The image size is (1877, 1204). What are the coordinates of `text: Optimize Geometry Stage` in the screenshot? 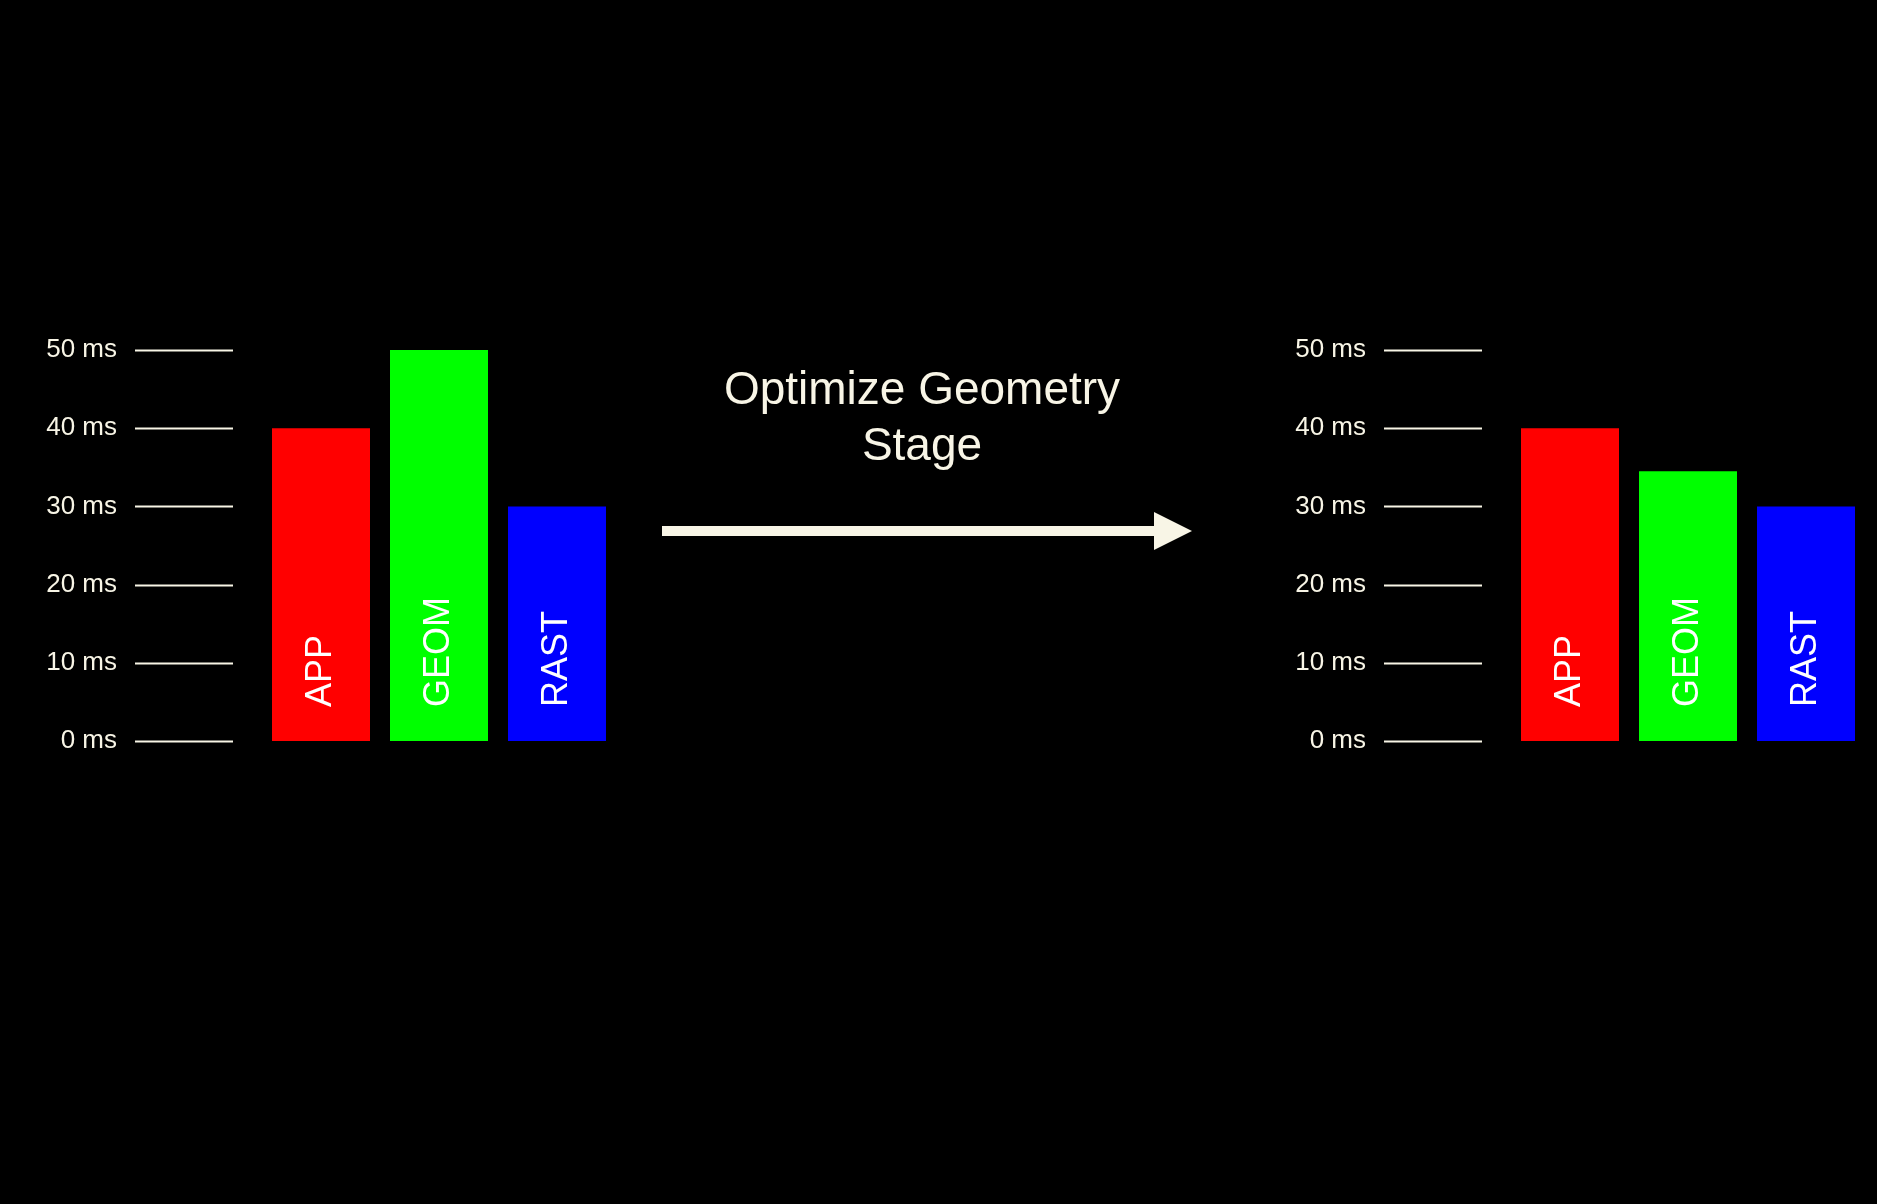 It's located at (922, 416).